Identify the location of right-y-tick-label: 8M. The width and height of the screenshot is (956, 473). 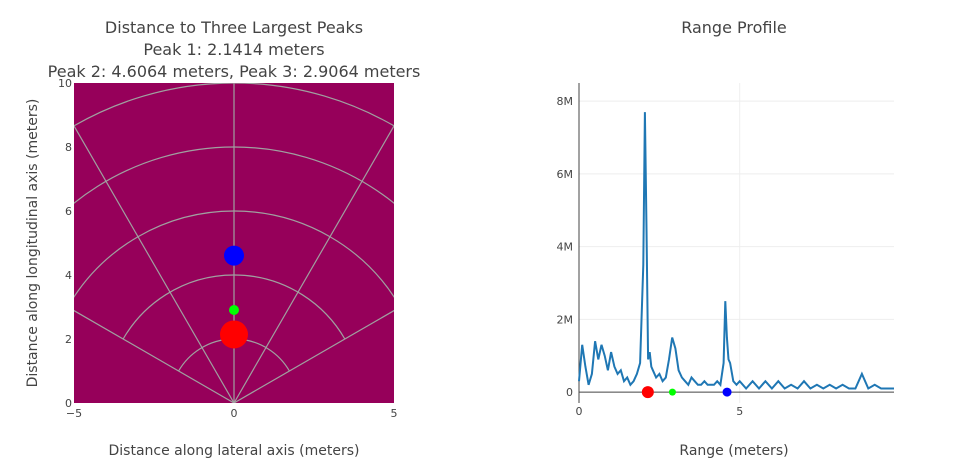
(565, 101).